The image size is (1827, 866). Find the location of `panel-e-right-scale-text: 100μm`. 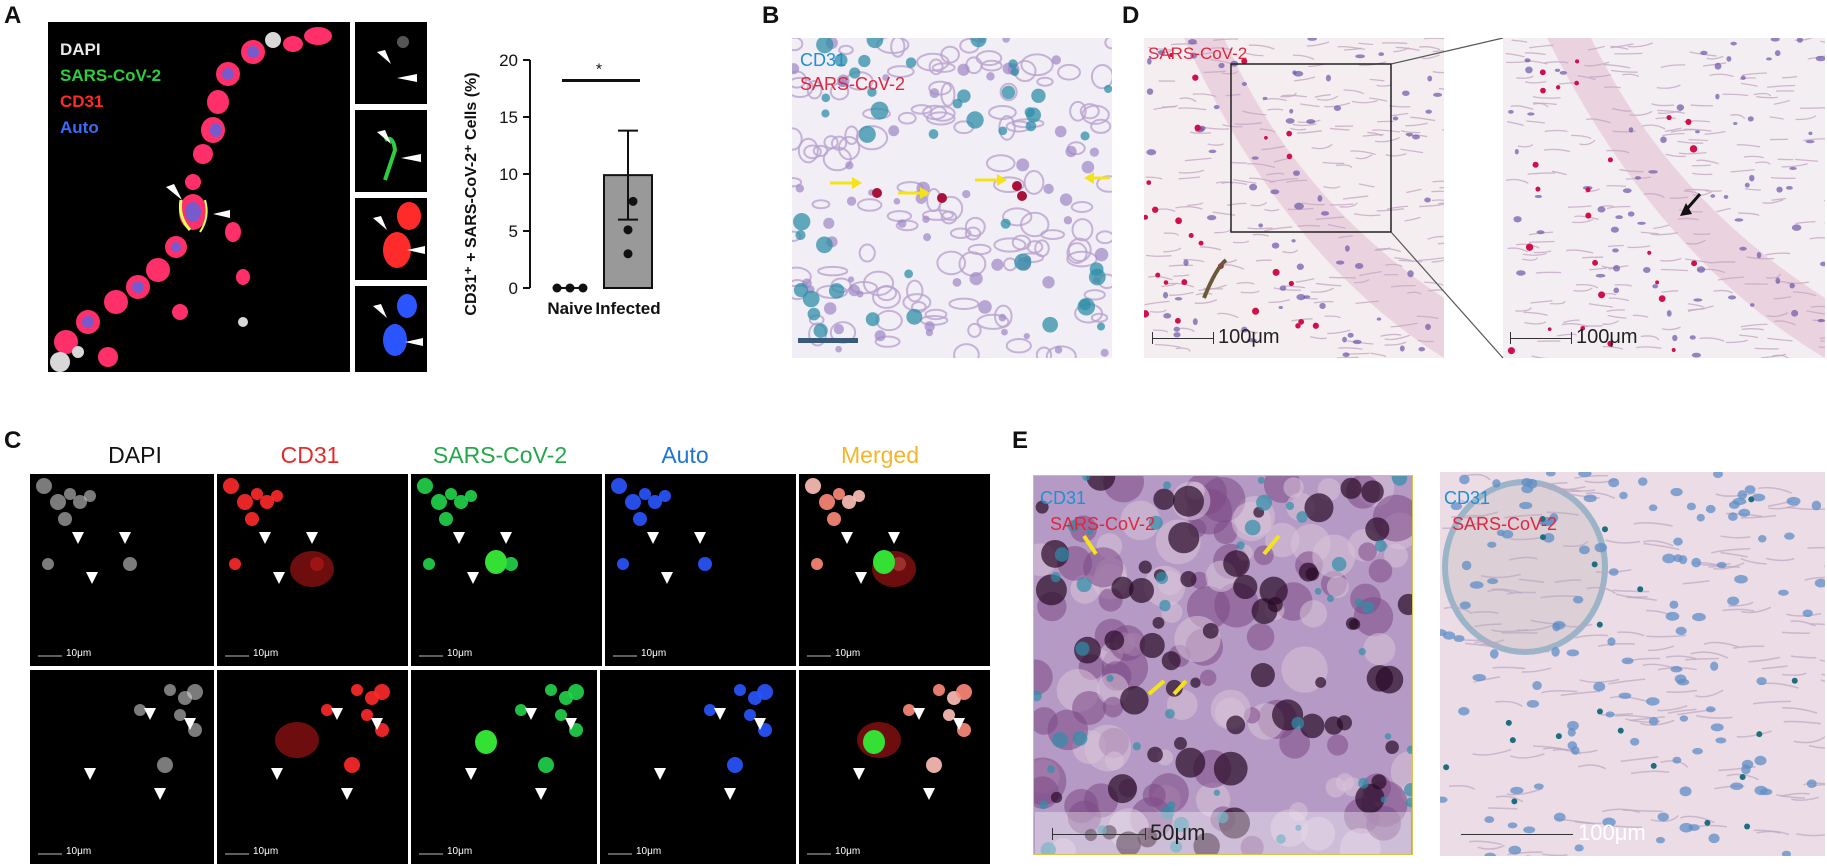

panel-e-right-scale-text: 100μm is located at coordinates (1612, 832).